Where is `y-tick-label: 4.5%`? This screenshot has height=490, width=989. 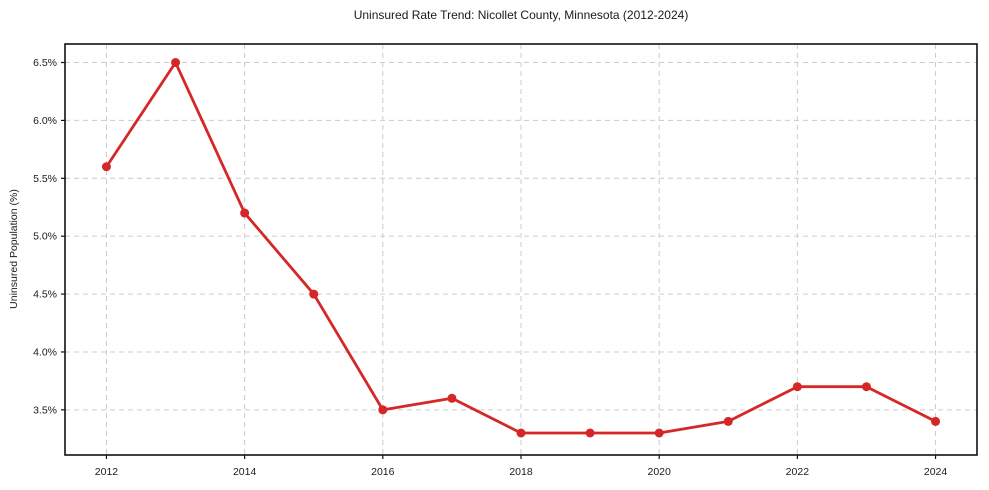
y-tick-label: 4.5% is located at coordinates (45, 295).